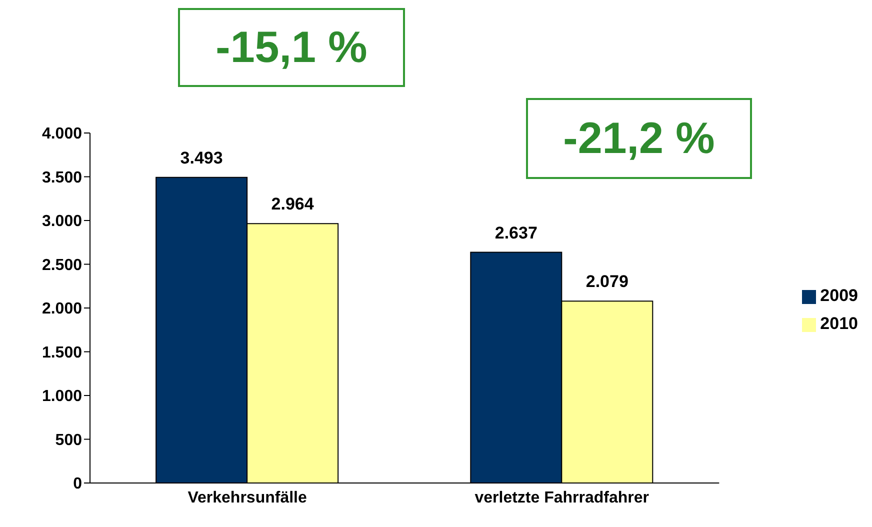  What do you see at coordinates (292, 204) in the screenshot?
I see `data-label: 2.964` at bounding box center [292, 204].